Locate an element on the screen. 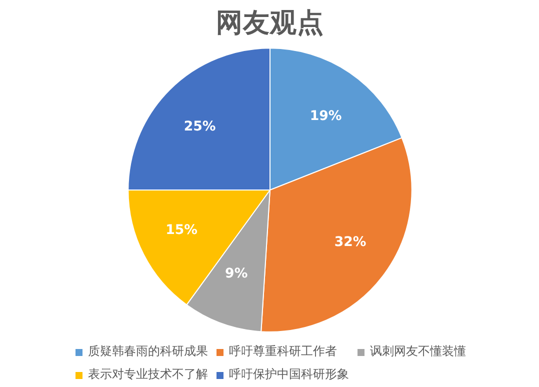  legend-label: 呼吁尊重科研工作者 is located at coordinates (283, 351).